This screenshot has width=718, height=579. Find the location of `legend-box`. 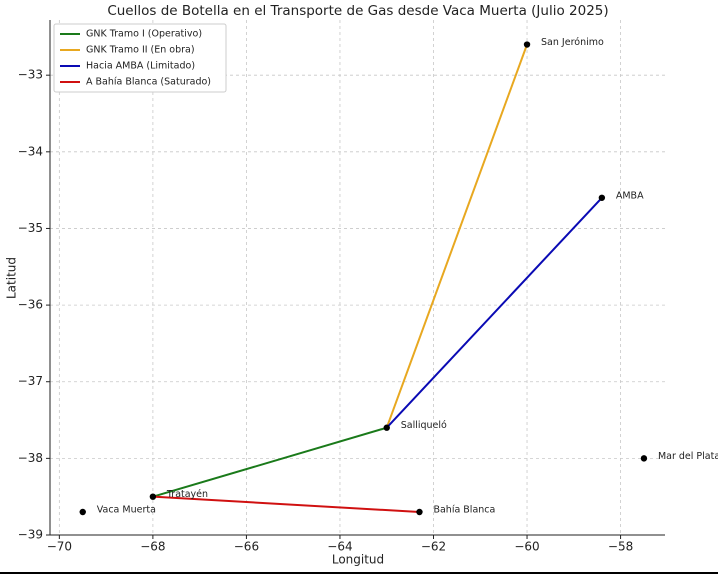

legend-box is located at coordinates (140, 58).